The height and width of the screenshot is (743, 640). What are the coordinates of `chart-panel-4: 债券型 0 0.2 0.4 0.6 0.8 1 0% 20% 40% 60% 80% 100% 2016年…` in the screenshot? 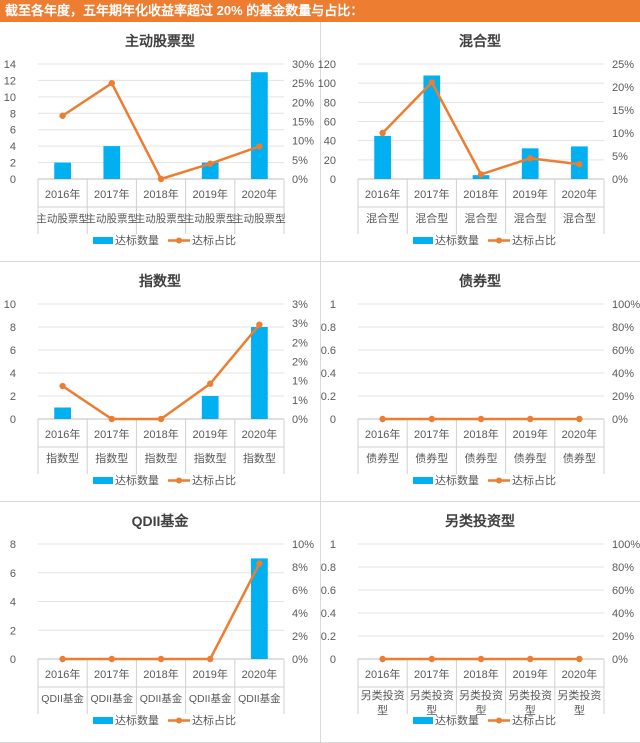 It's located at (480, 380).